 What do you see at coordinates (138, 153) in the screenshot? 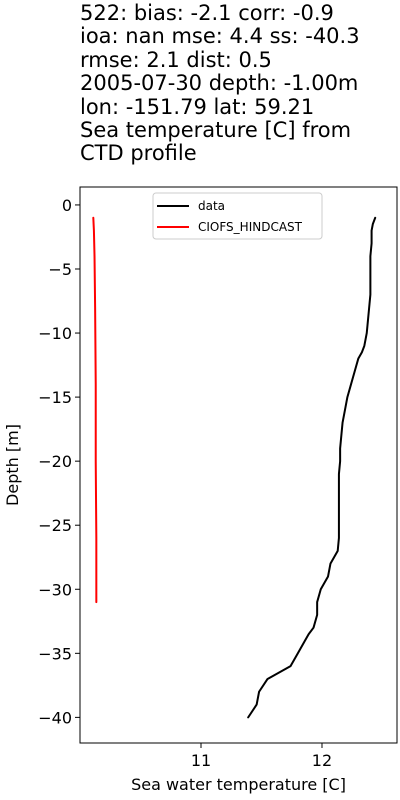
I see `title-line-7: CTD profile` at bounding box center [138, 153].